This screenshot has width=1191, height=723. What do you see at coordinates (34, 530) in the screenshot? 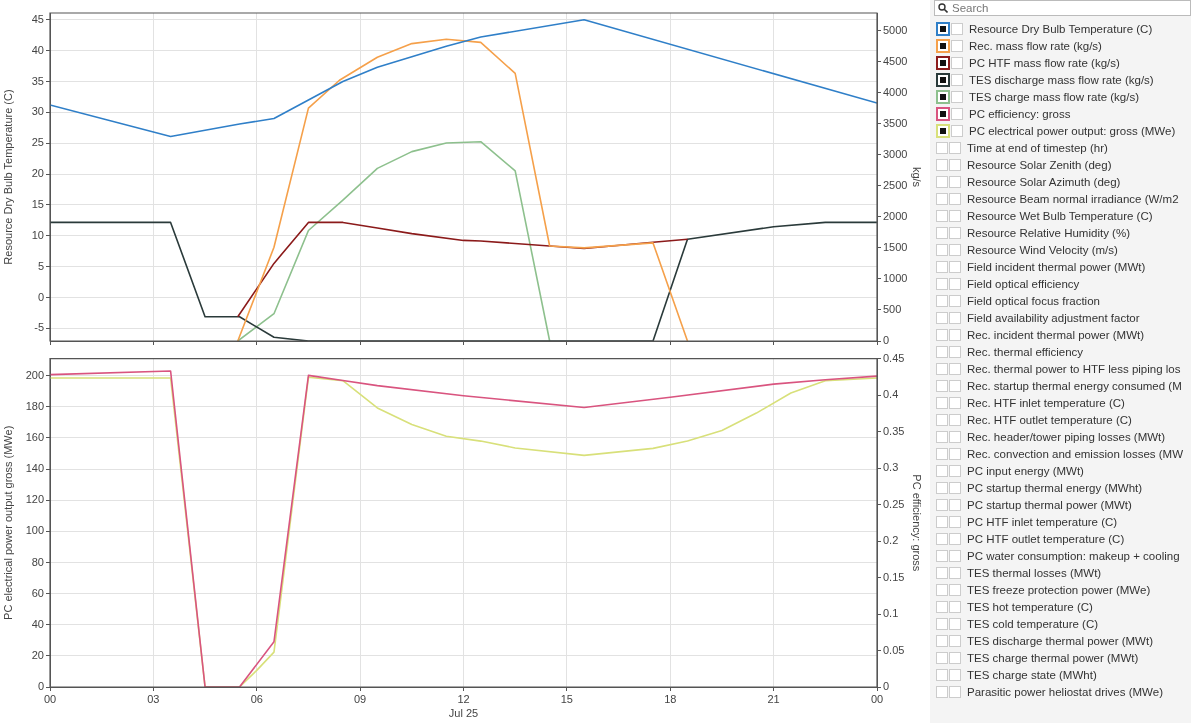
I see `y-tick-label: 100` at bounding box center [34, 530].